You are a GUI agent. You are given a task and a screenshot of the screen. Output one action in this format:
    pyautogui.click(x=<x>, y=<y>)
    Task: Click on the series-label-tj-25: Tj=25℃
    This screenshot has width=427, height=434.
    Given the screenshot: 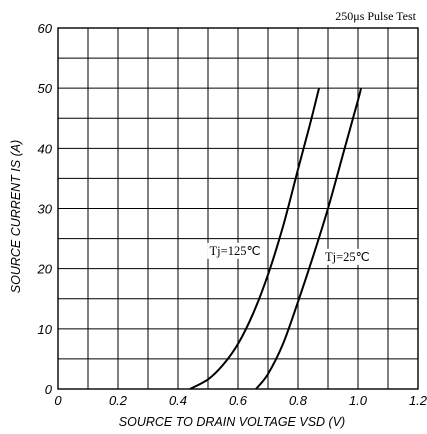 What is the action you would take?
    pyautogui.click(x=347, y=257)
    